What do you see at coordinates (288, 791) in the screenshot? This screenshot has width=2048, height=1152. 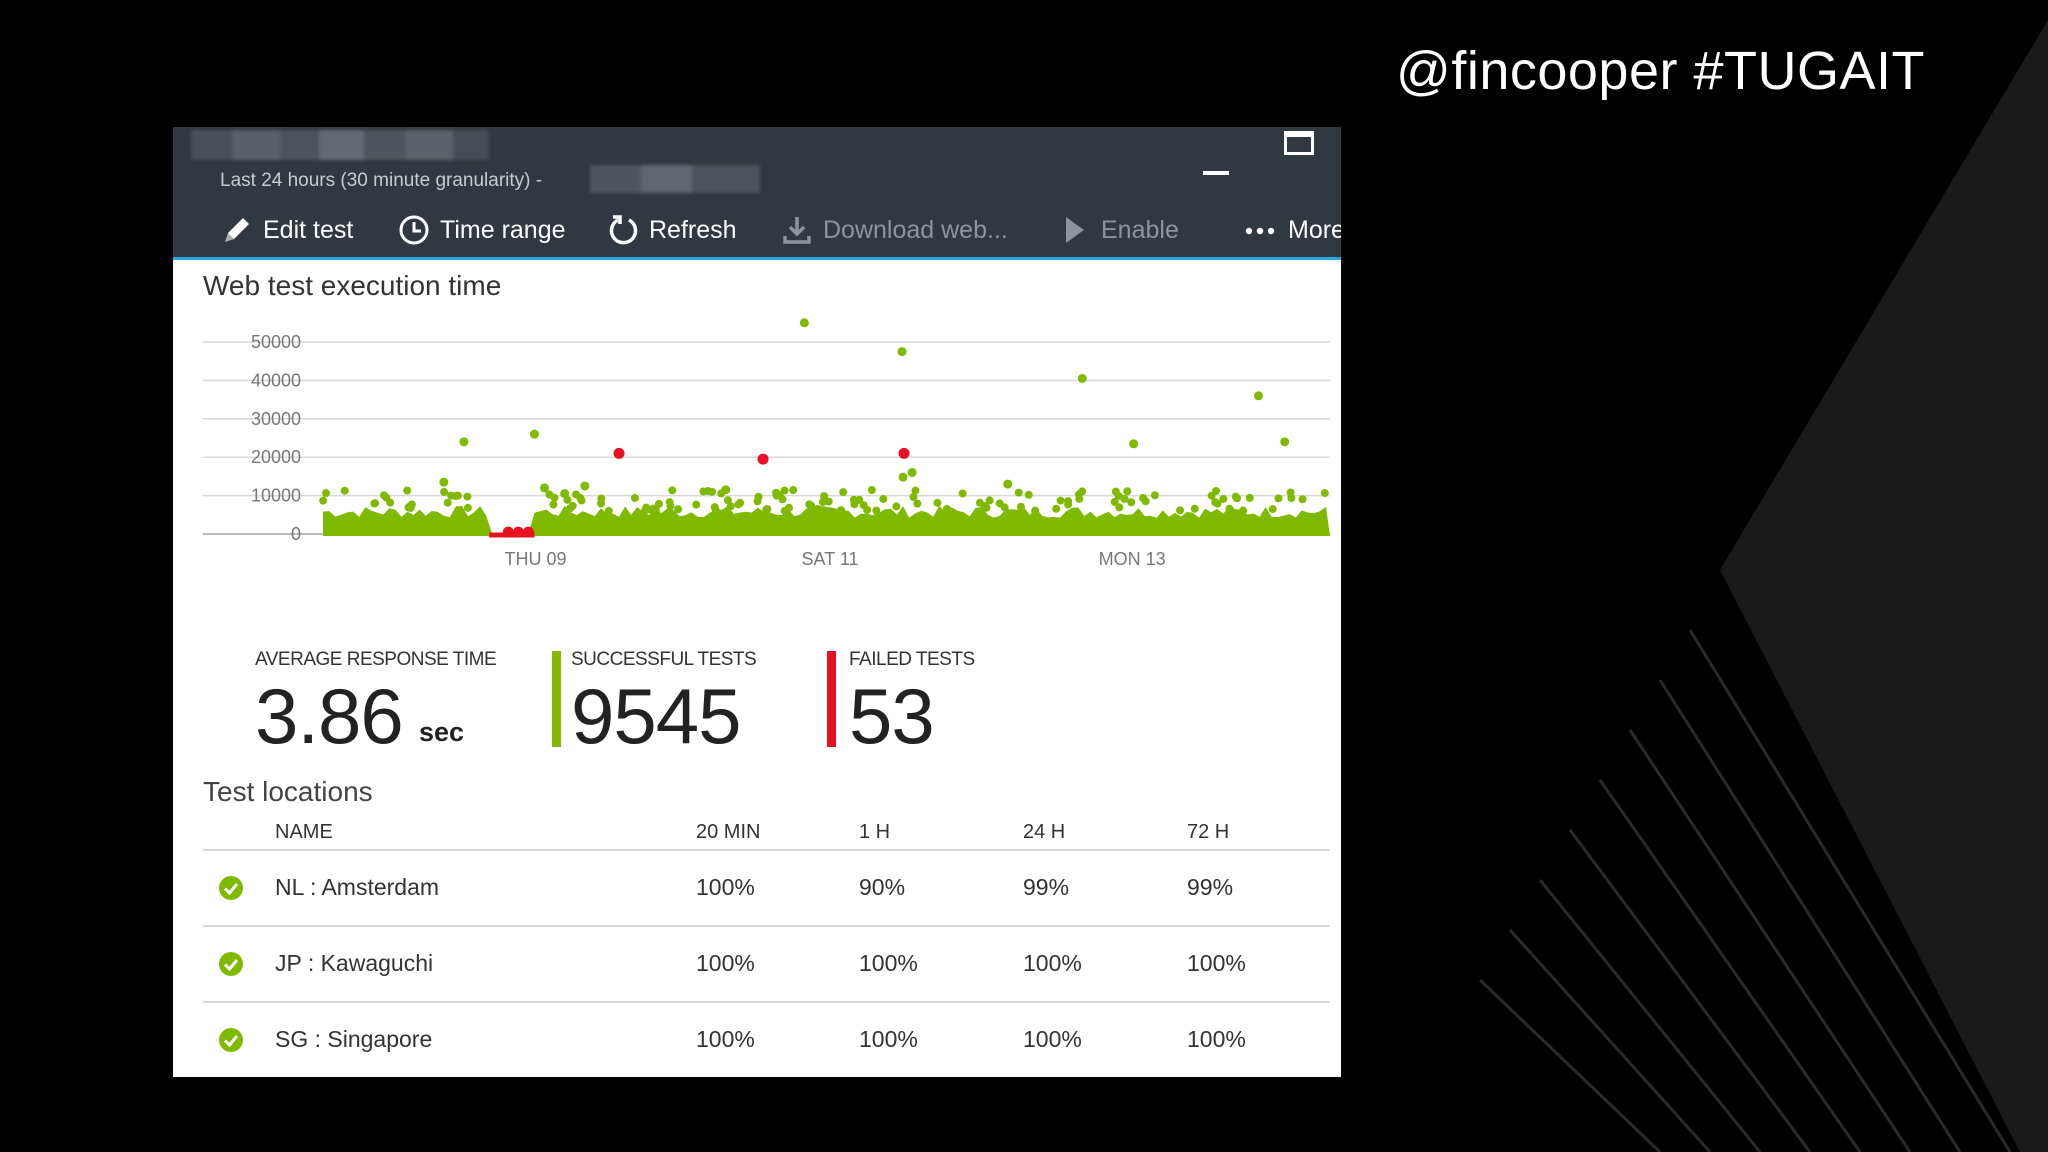 I see `test-locations-title: Test locations` at bounding box center [288, 791].